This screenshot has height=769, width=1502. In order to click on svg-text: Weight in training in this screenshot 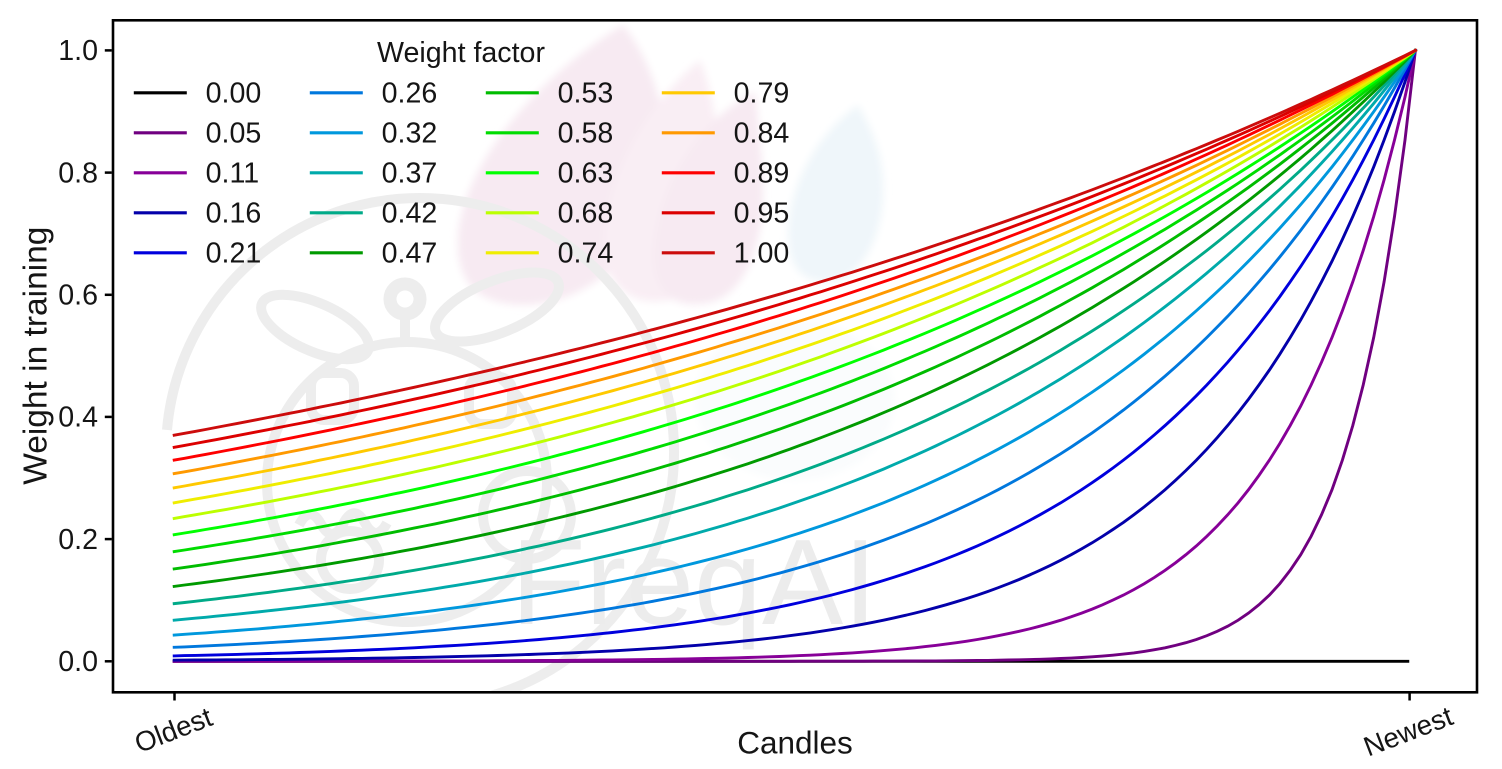, I will do `click(36, 356)`.